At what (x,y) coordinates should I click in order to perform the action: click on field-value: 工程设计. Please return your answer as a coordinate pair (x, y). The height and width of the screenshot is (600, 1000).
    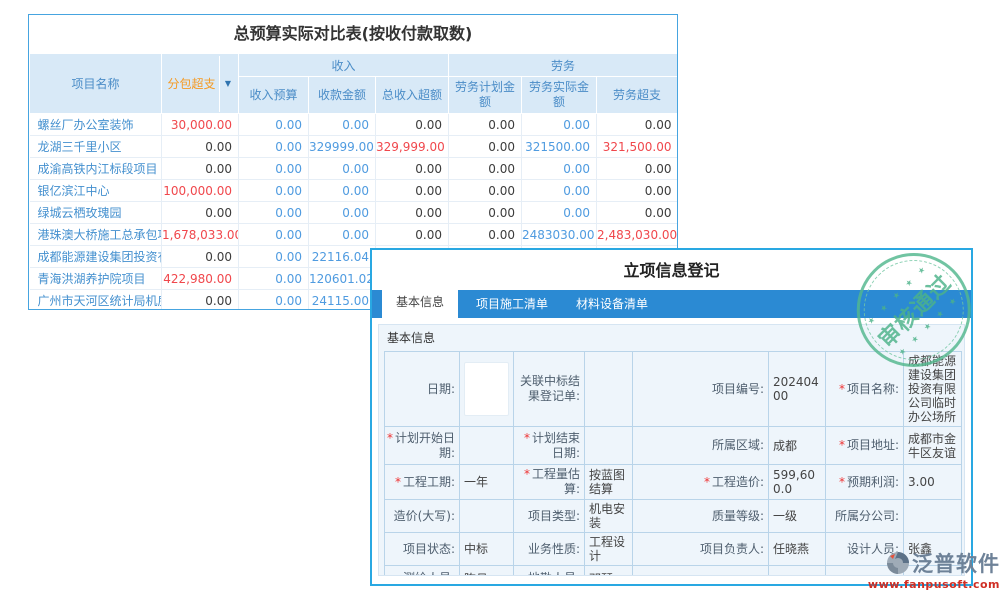
    Looking at the image, I should click on (608, 549).